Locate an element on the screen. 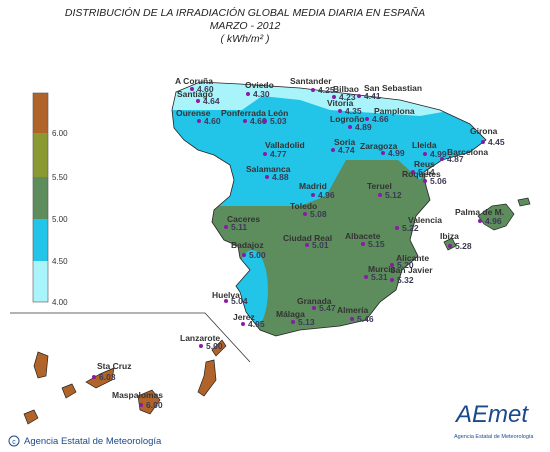 The image size is (550, 452). station-name: Caceres is located at coordinates (243, 219).